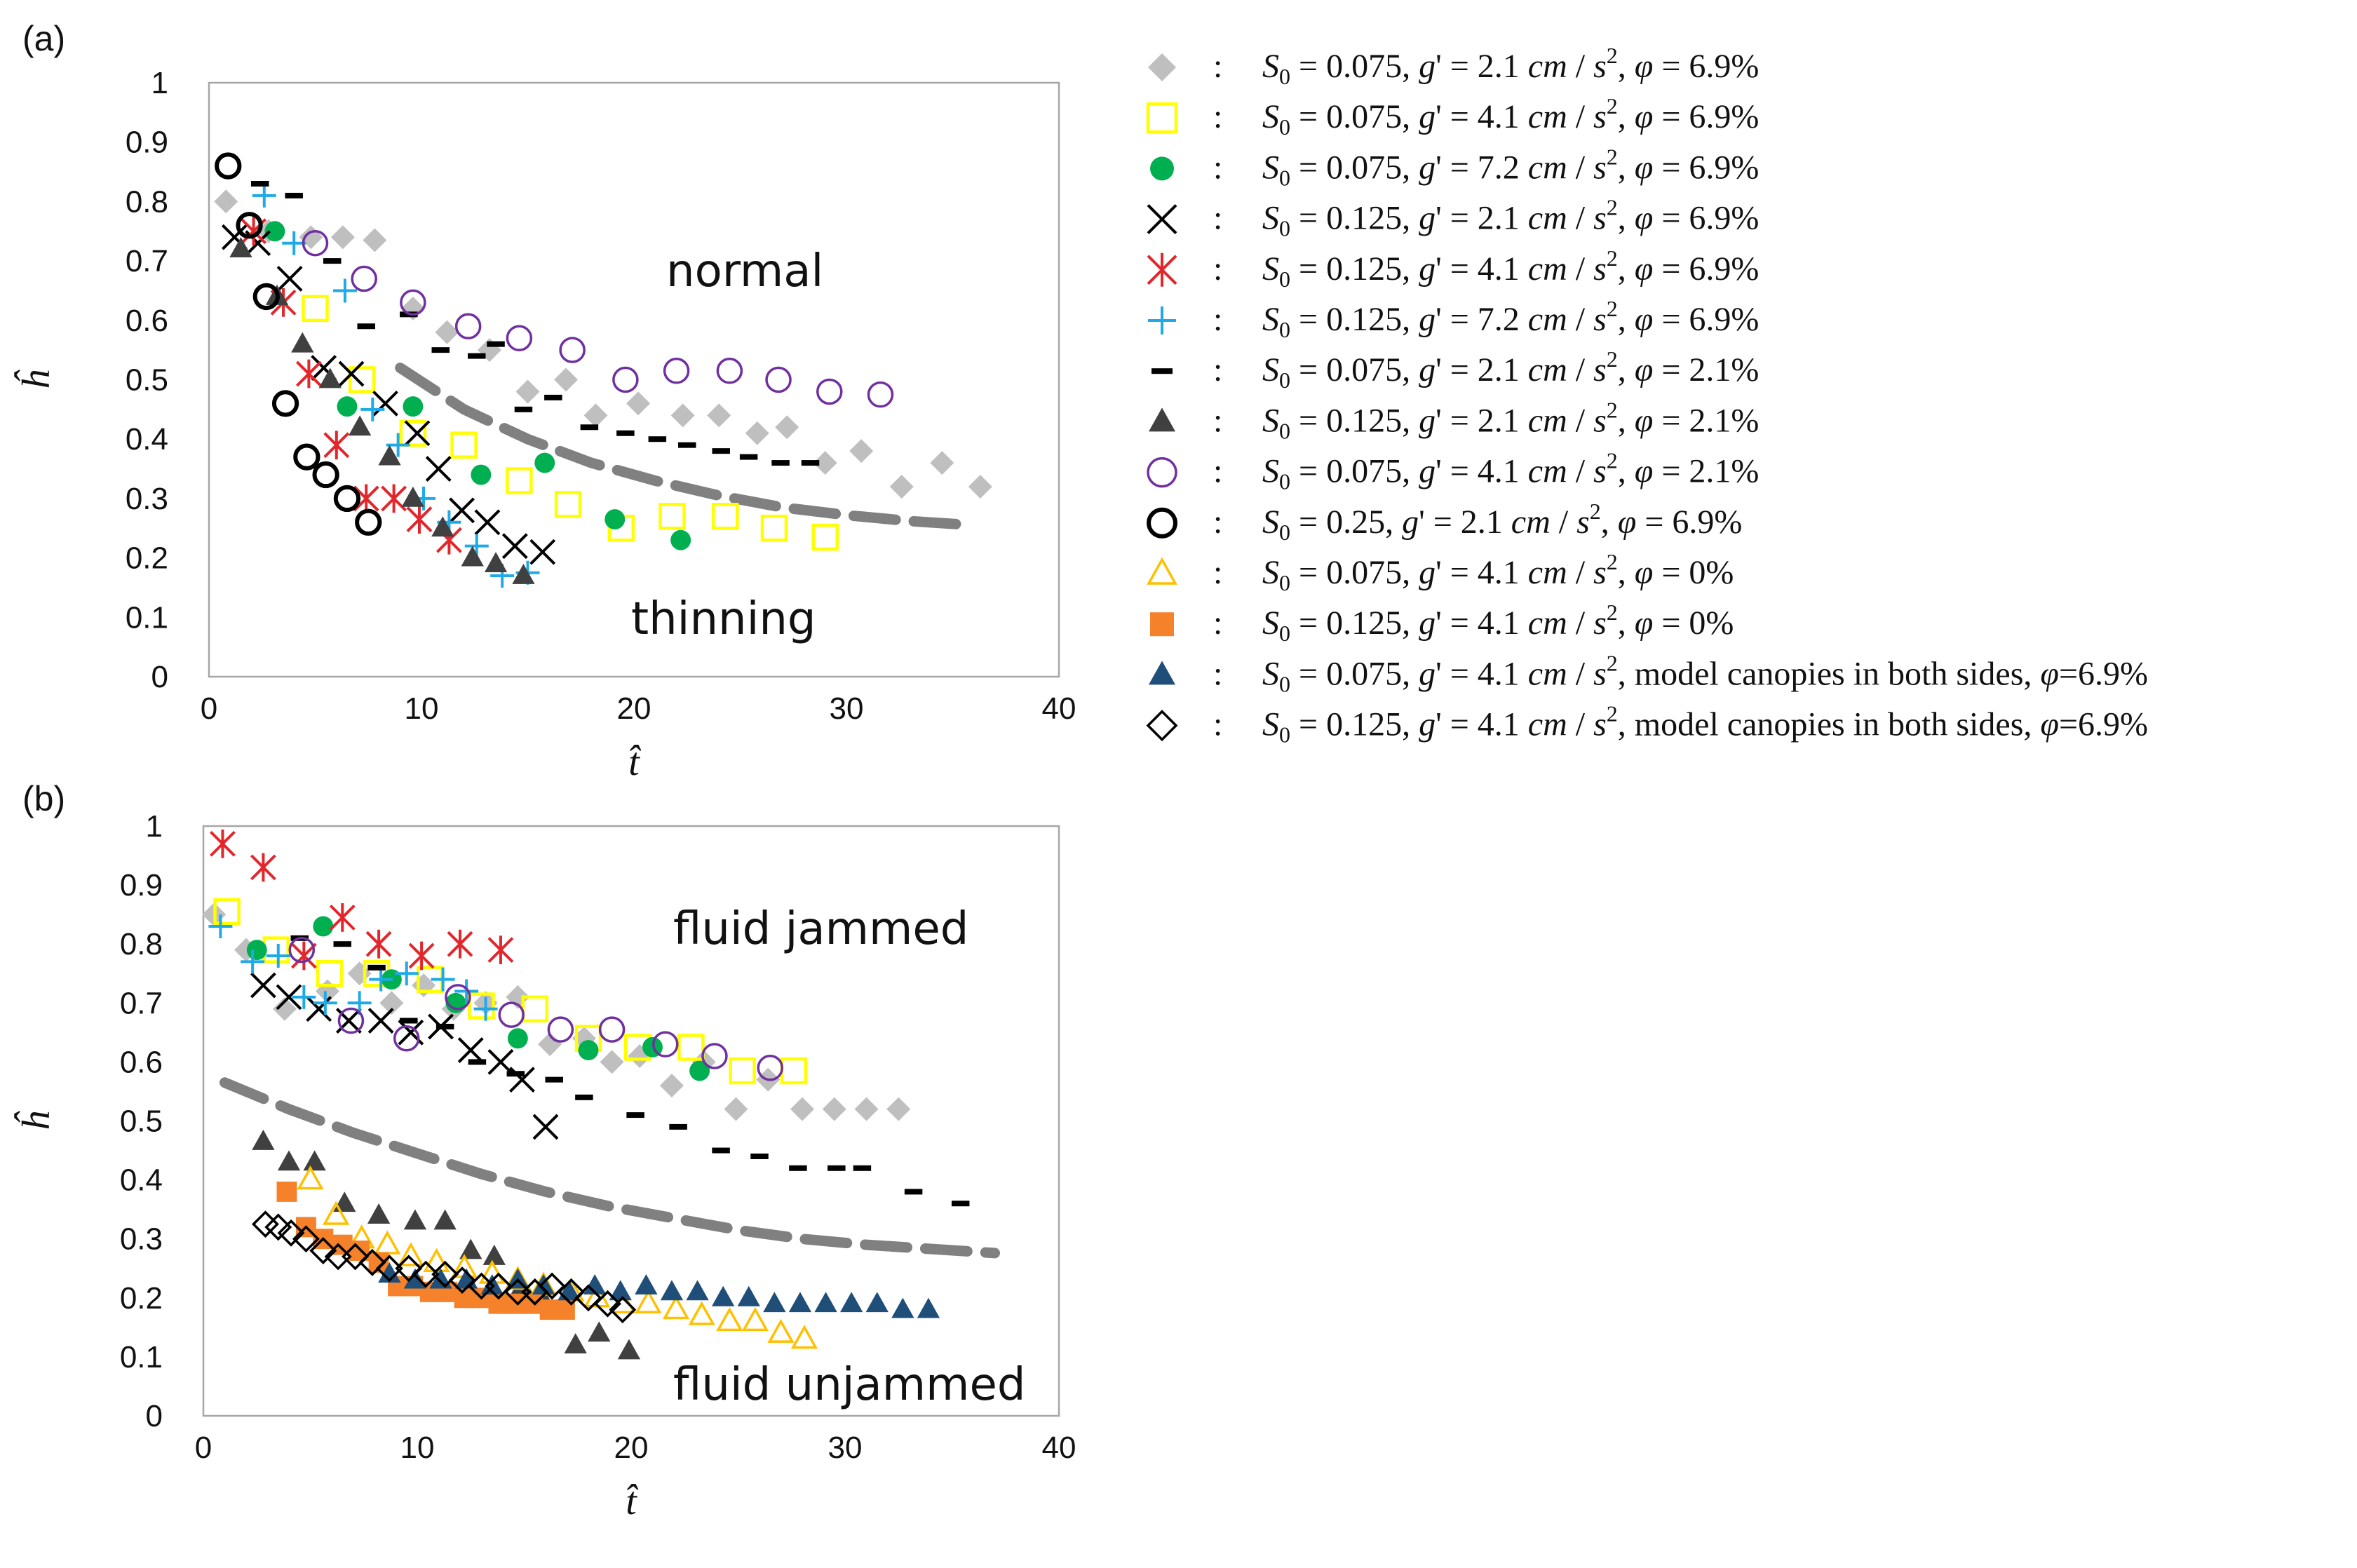  I want to click on legend-text-part: /, so click(1580, 369).